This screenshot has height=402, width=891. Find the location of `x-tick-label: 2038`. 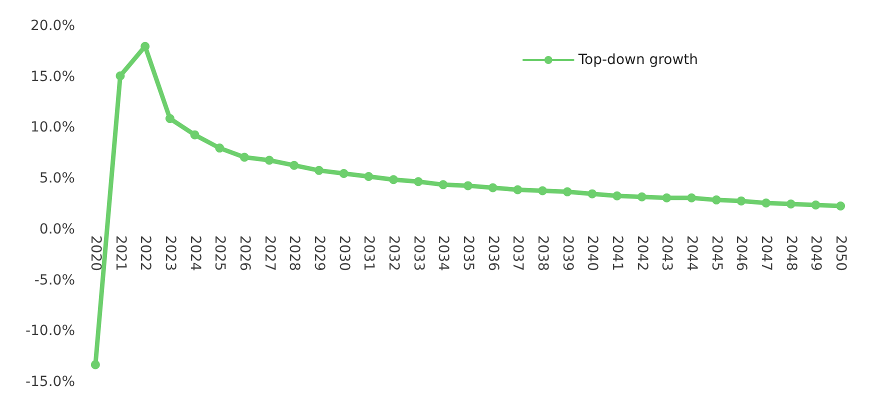

x-tick-label: 2038 is located at coordinates (542, 253).